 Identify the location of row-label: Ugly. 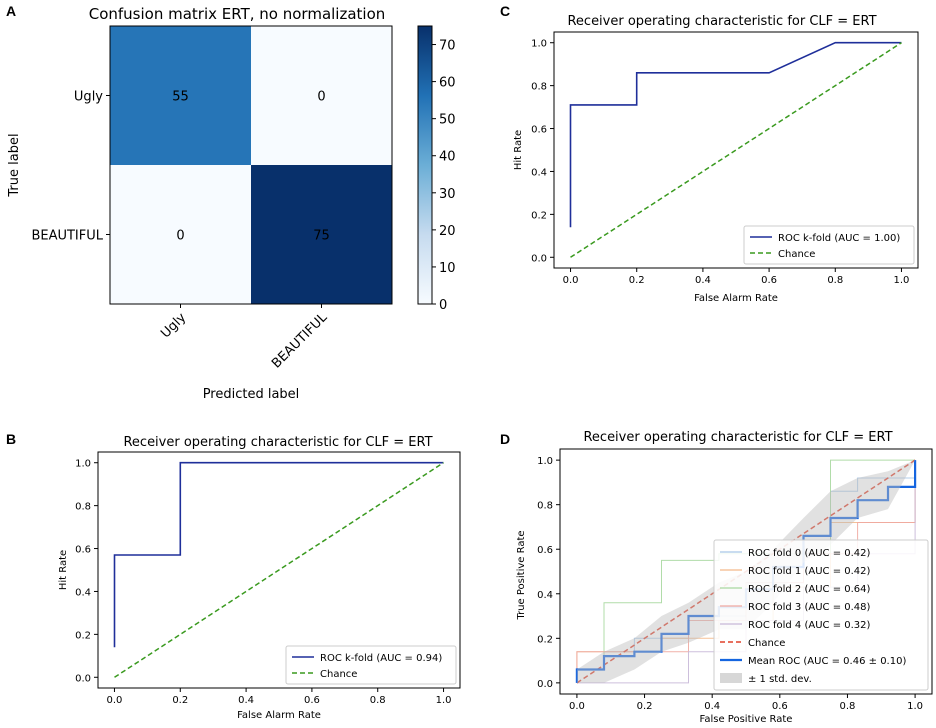
(88, 97).